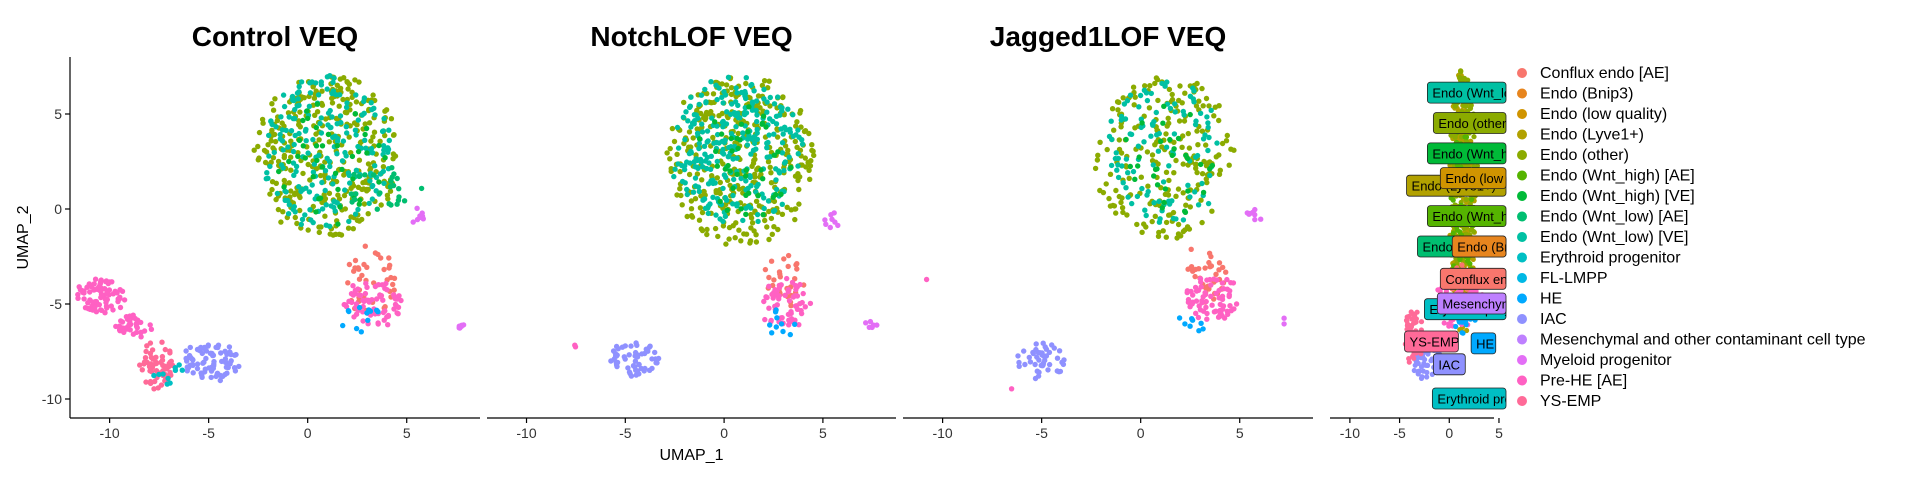 This screenshot has width=1920, height=480. Describe the element at coordinates (1575, 94) in the screenshot. I see `legend-item: Endo (Bnip3)` at that location.